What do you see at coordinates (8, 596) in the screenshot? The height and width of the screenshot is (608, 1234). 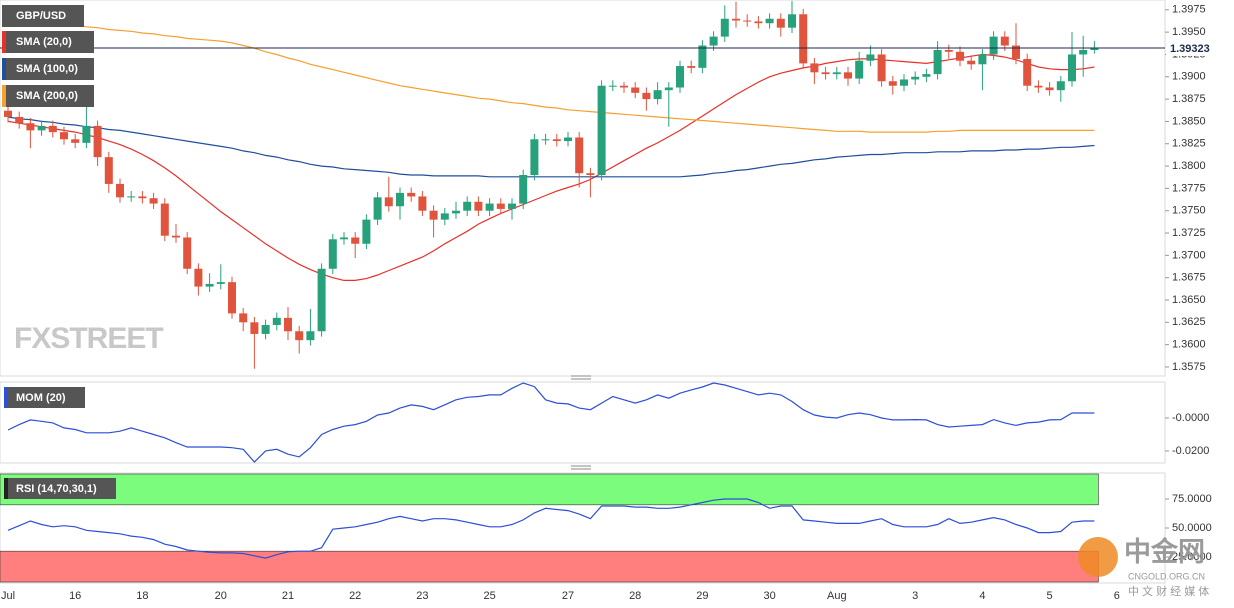 I see `x-tick-label: Jul` at bounding box center [8, 596].